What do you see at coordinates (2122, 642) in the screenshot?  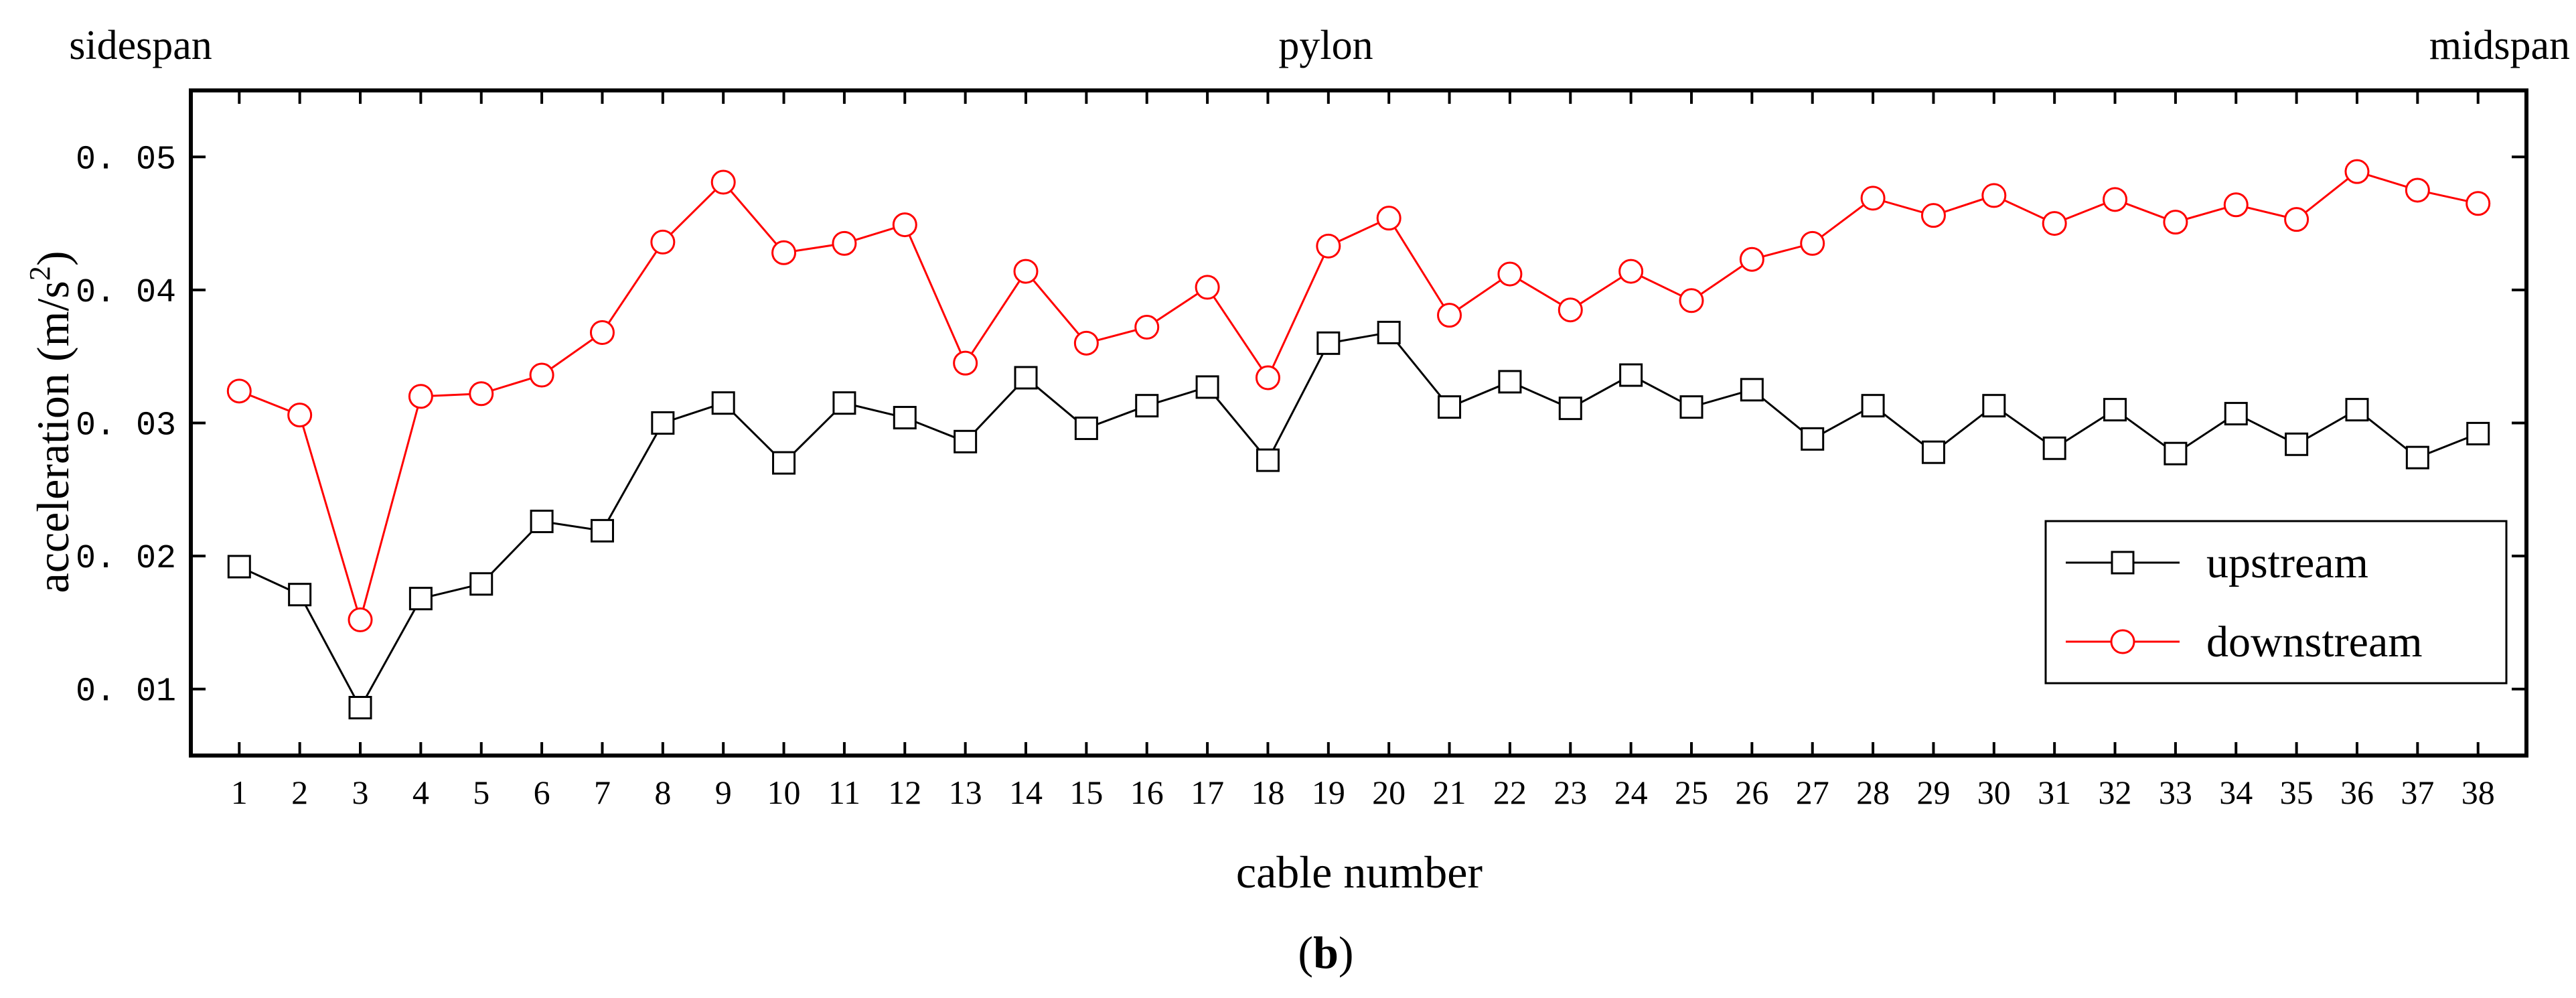 I see `legend-downstream-marker` at bounding box center [2122, 642].